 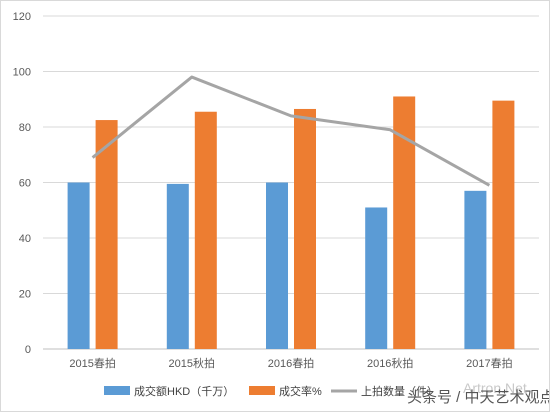 I want to click on watermark: Artron.Net 头条号 / 中天艺术观点, so click(x=478, y=393).